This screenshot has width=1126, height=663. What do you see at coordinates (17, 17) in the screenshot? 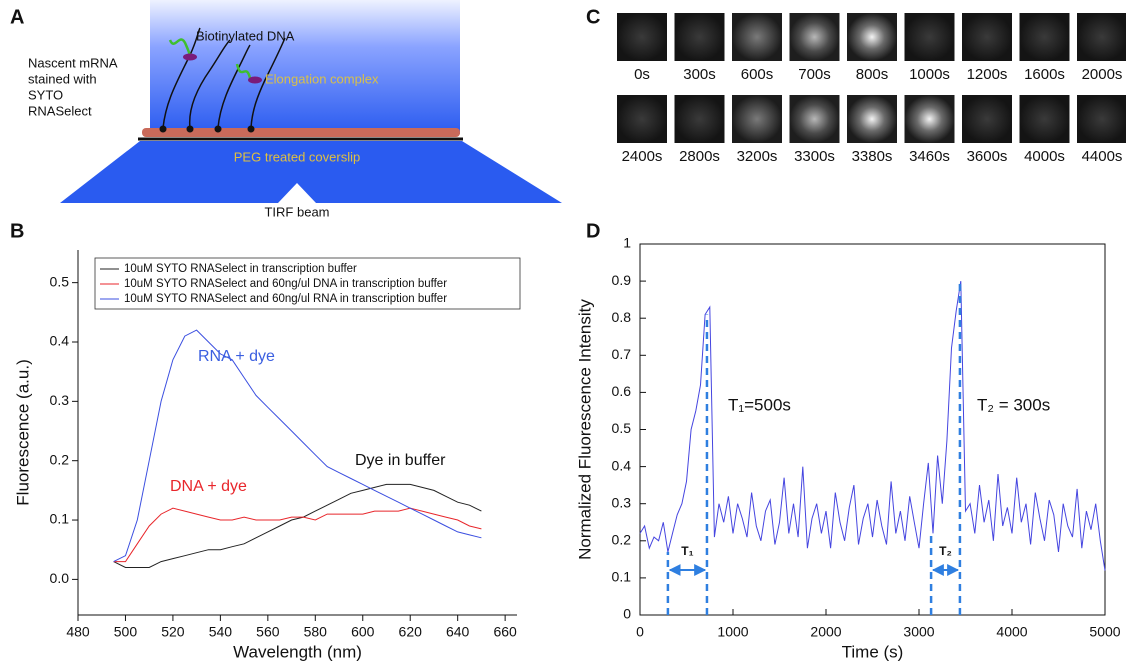
I see `panel-label: A` at bounding box center [17, 17].